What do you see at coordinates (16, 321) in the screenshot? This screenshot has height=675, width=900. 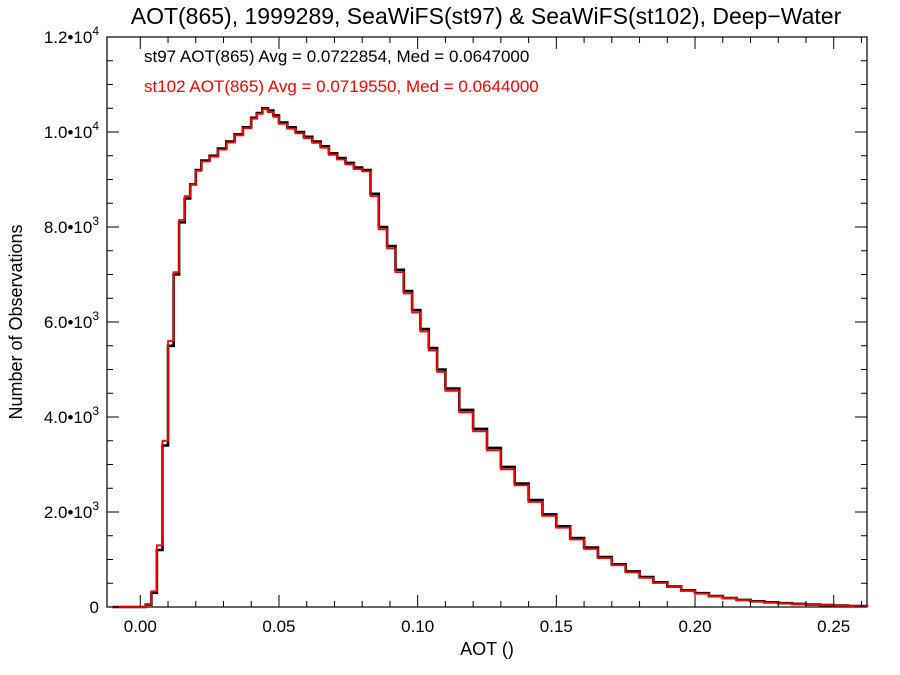 I see `y-axis-label: Number of Observations` at bounding box center [16, 321].